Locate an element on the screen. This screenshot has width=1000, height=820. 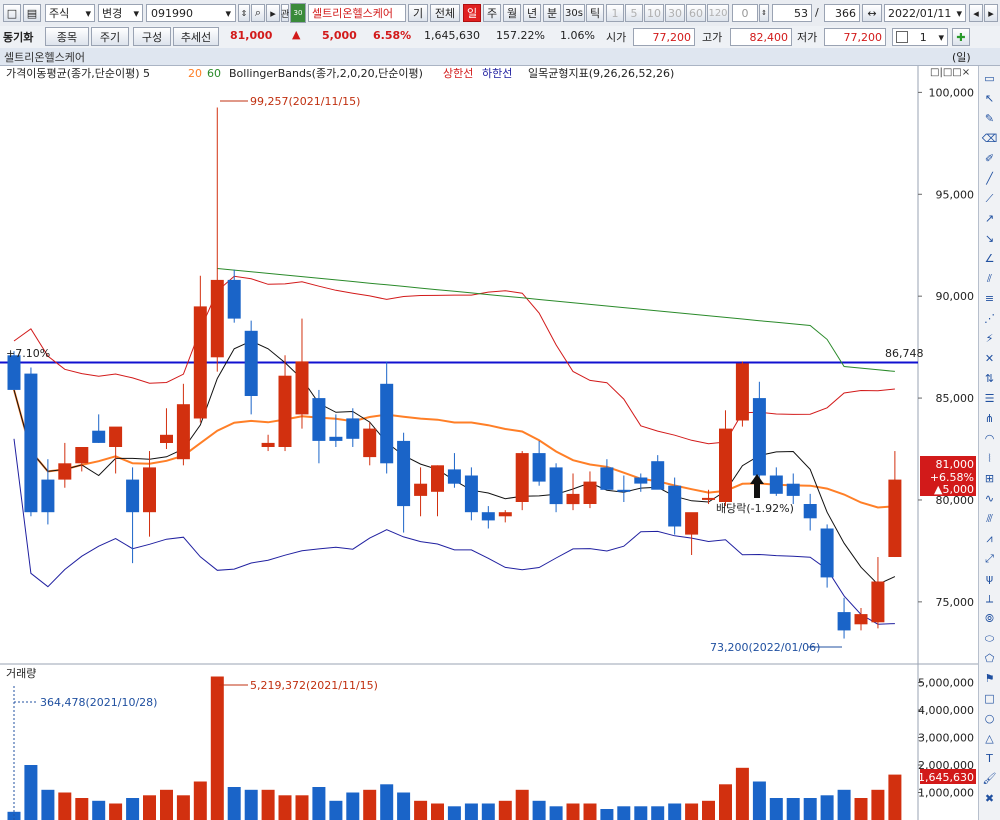
spin-icon: ⇕ is located at coordinates (244, 13).